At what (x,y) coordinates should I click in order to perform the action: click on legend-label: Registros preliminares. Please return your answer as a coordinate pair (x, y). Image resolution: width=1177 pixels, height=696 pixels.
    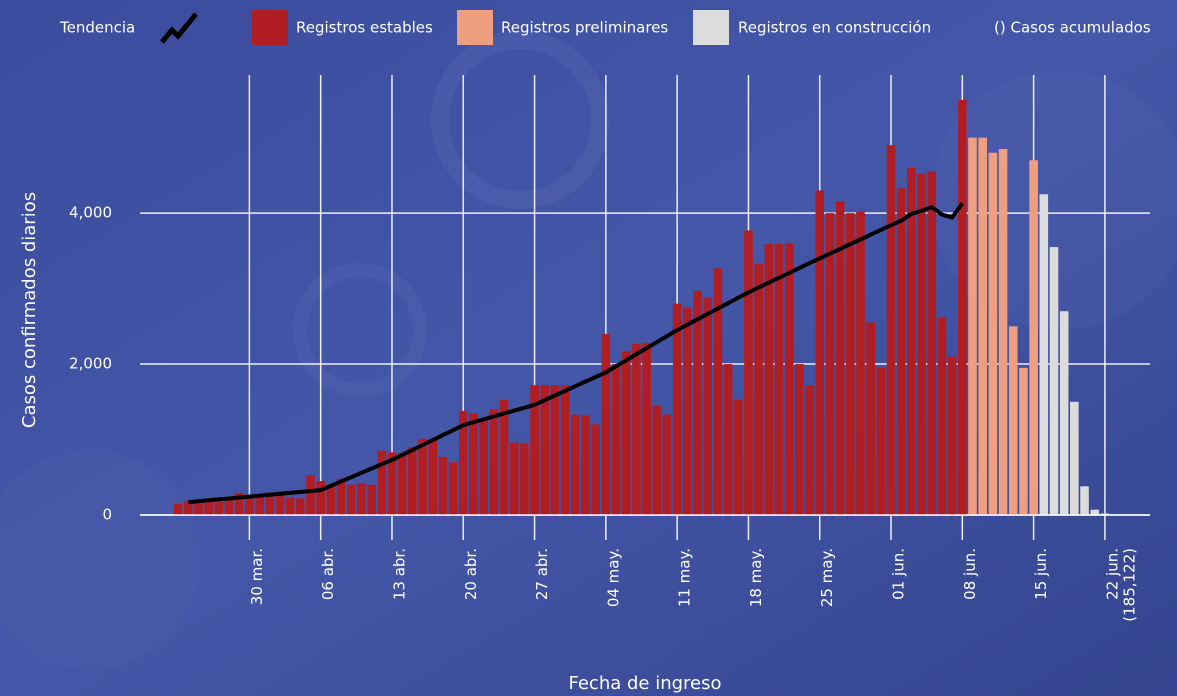
    Looking at the image, I should click on (584, 28).